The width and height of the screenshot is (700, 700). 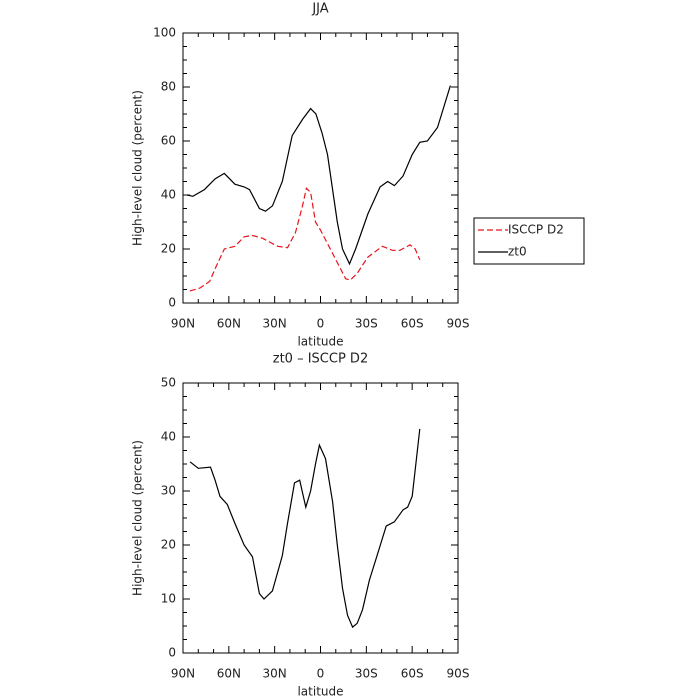 What do you see at coordinates (536, 230) in the screenshot?
I see `legend-label: ISCCP D2` at bounding box center [536, 230].